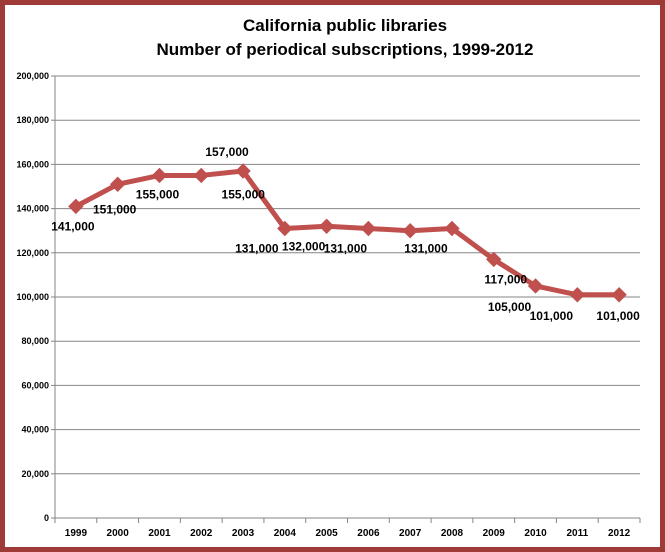  Describe the element at coordinates (505, 279) in the screenshot. I see `data-label: 117,000` at that location.